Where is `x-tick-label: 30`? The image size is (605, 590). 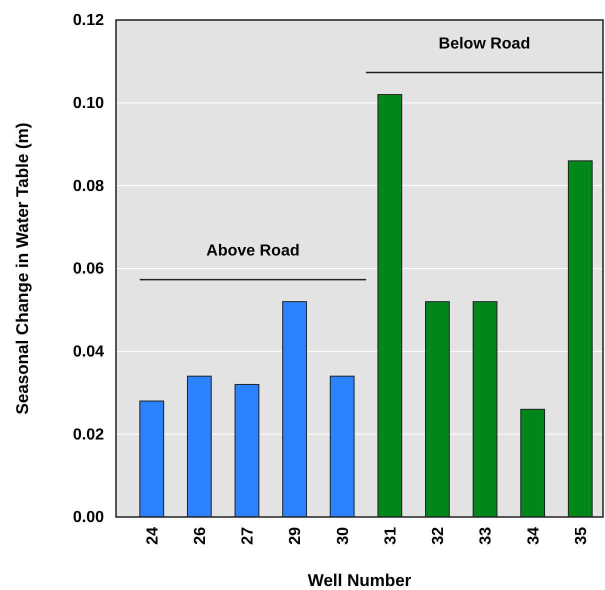
x-tick-label: 30 is located at coordinates (343, 535).